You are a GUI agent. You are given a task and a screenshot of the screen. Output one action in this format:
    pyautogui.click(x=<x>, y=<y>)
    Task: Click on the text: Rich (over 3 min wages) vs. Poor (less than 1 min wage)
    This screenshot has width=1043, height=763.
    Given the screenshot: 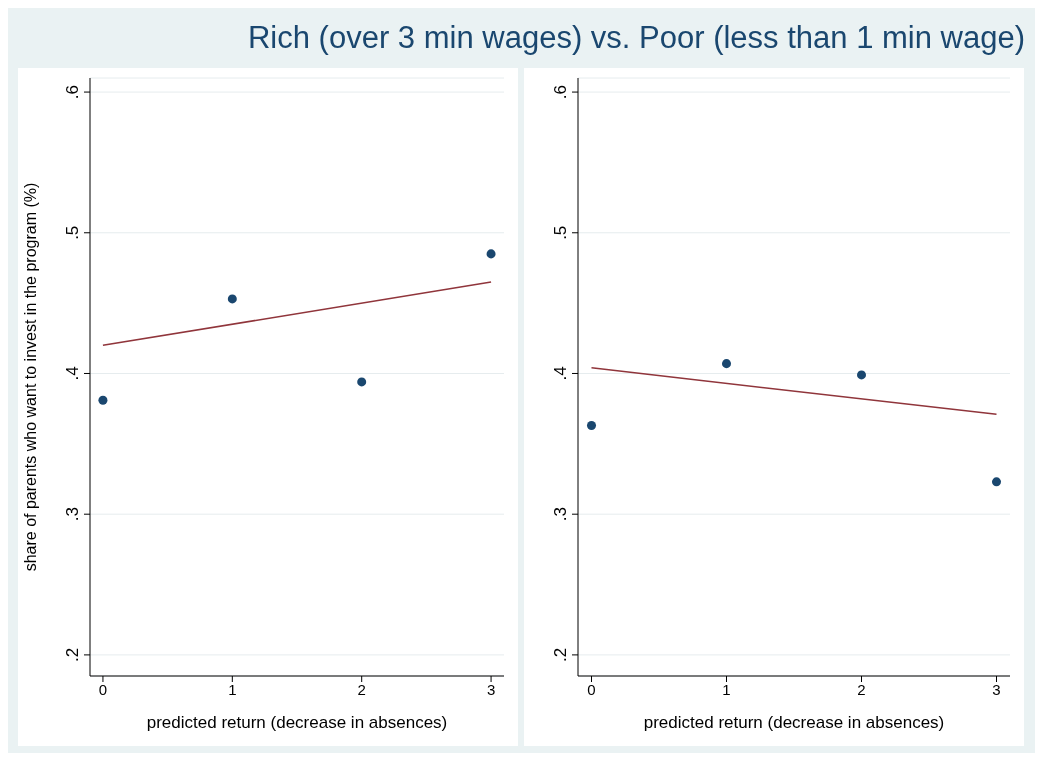 What is the action you would take?
    pyautogui.click(x=636, y=38)
    